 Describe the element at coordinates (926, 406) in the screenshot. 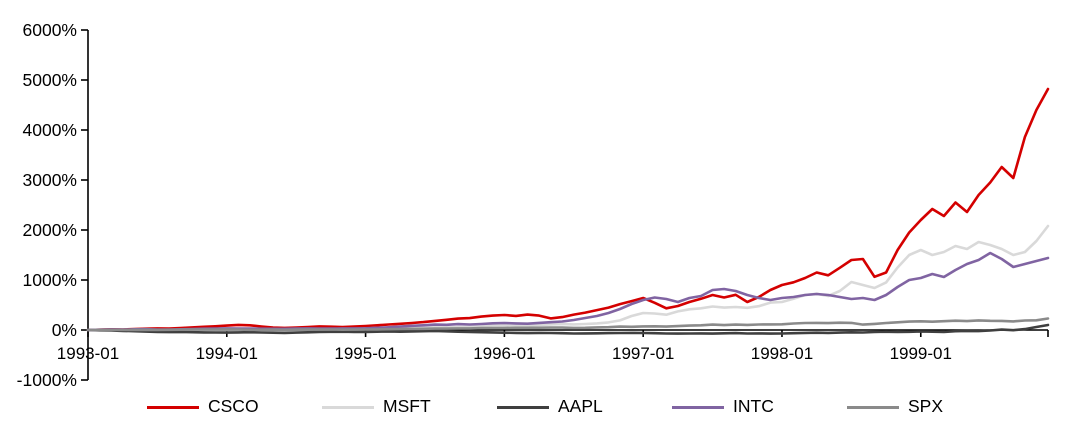

I see `legend-label-spx: SPX` at that location.